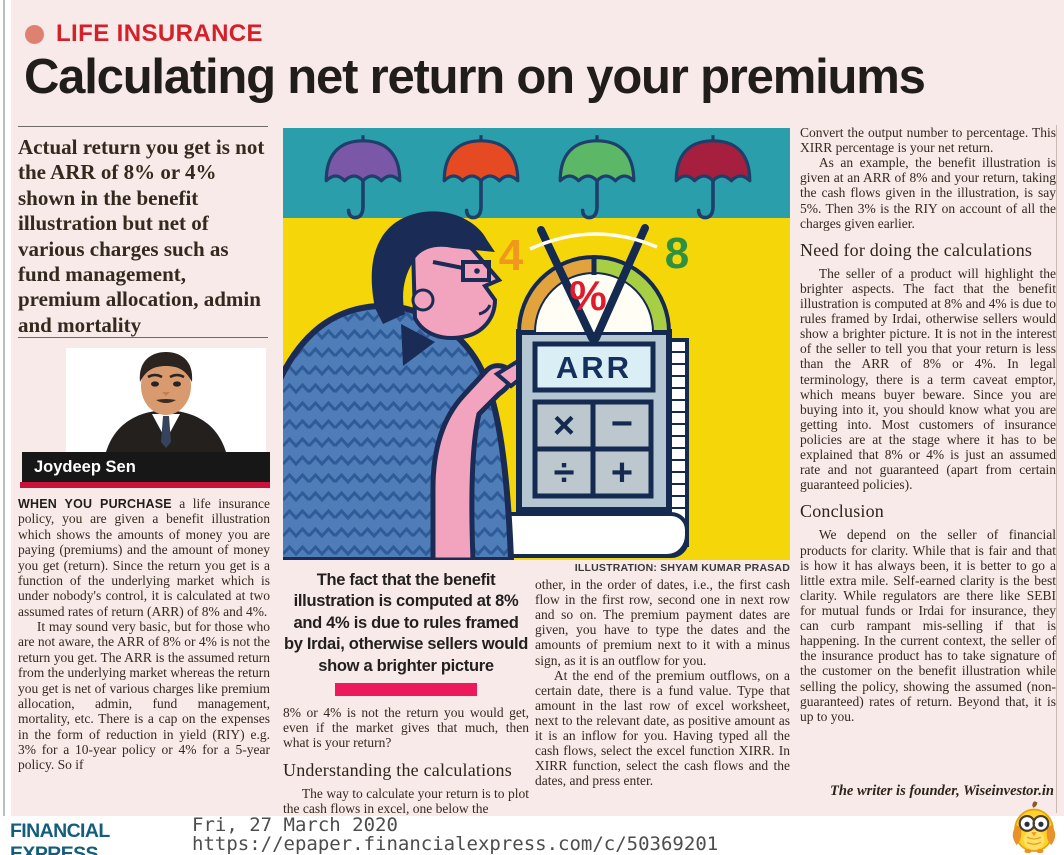  I want to click on umbrella-crimson-icon, so click(713, 177).